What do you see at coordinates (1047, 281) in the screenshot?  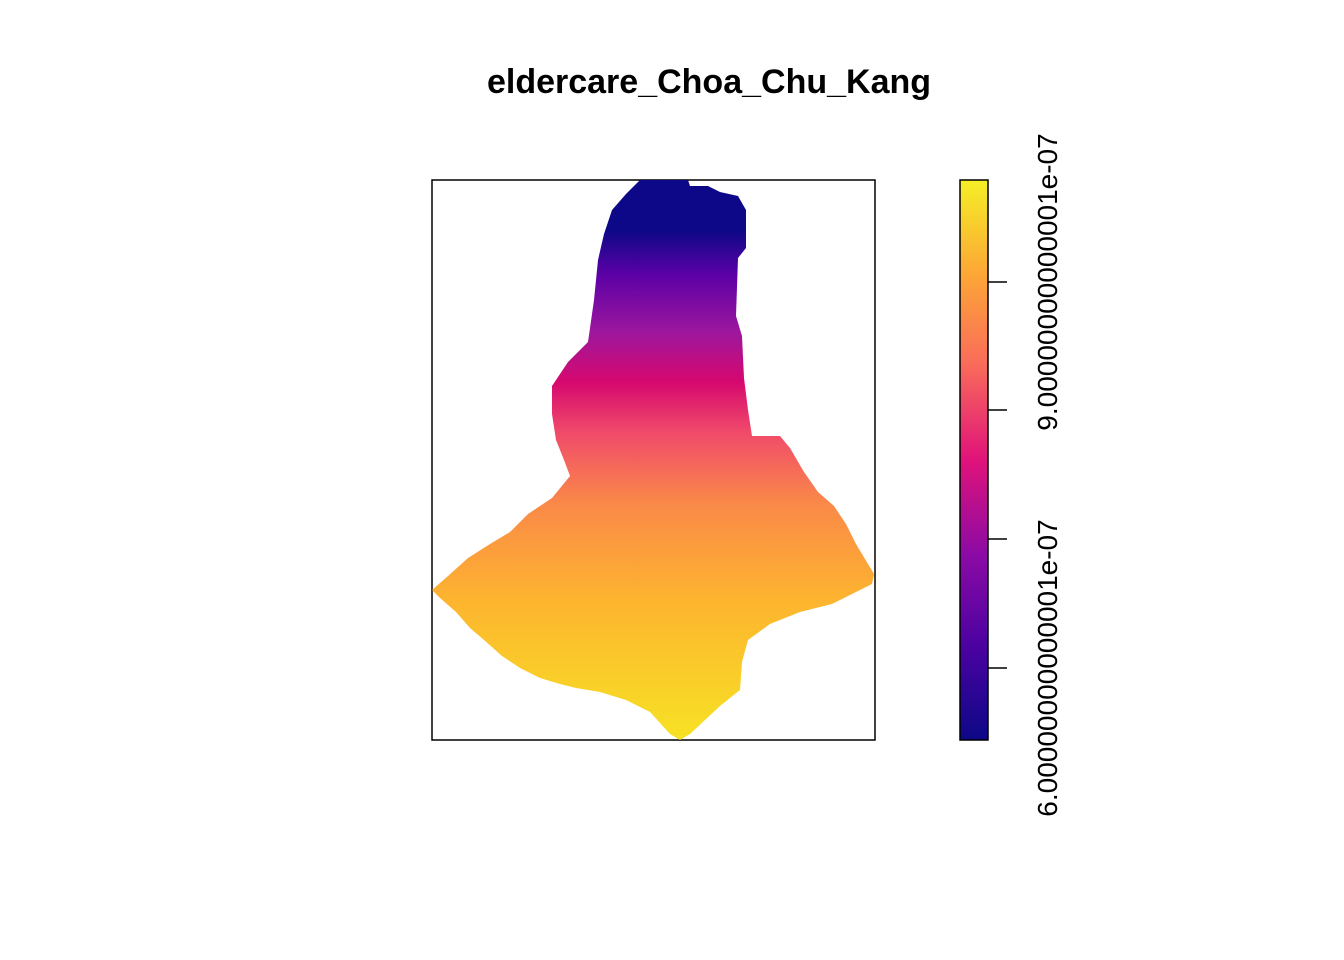 I see `legend-tick-label-high: 9.00000000000001e-07` at bounding box center [1047, 281].